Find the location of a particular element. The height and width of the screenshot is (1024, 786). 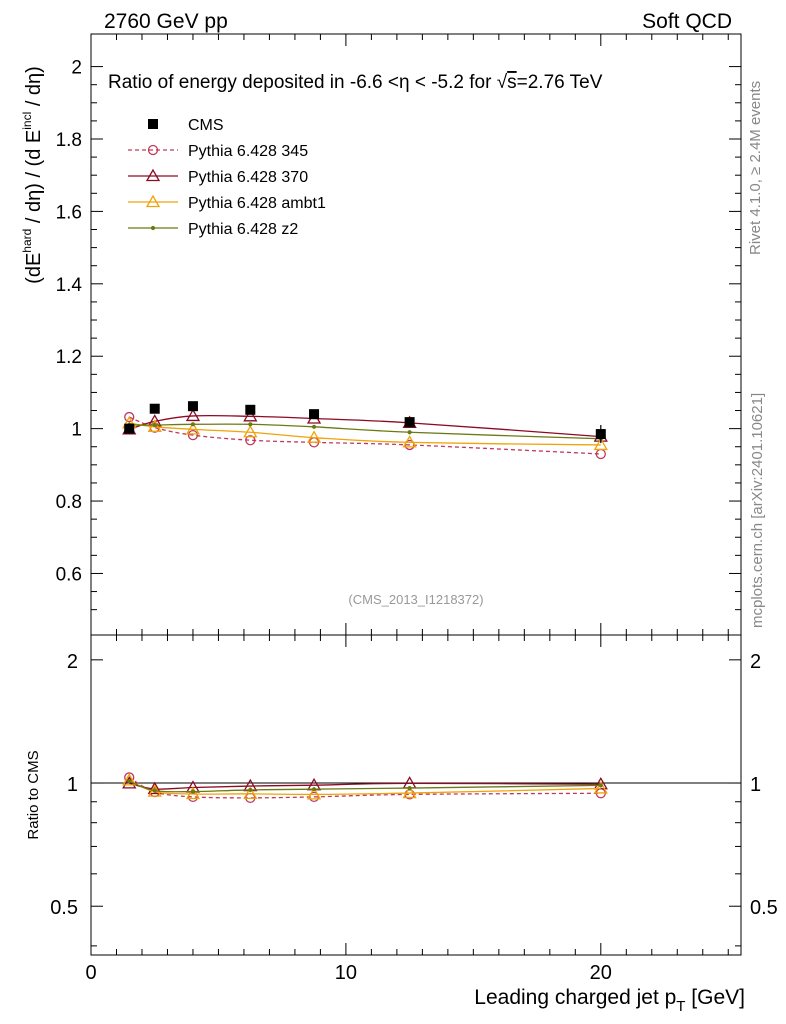

xlabel-unit: [GeV] is located at coordinates (715, 997).